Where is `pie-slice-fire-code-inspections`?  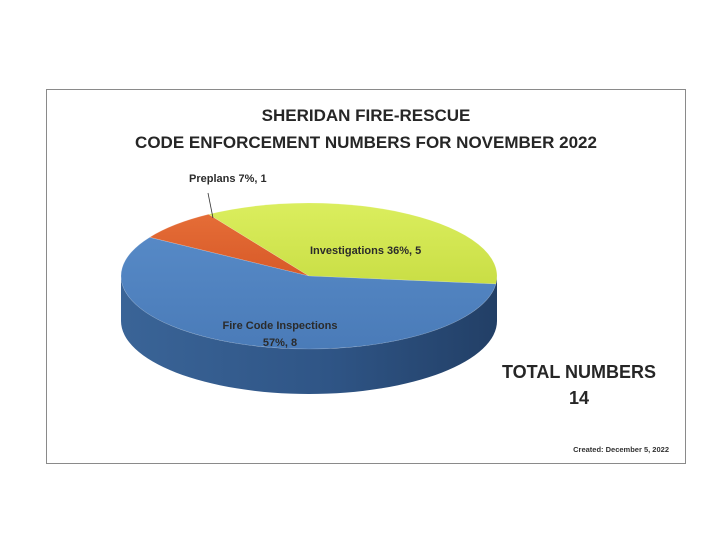
pie-slice-fire-code-inspections is located at coordinates (308, 293).